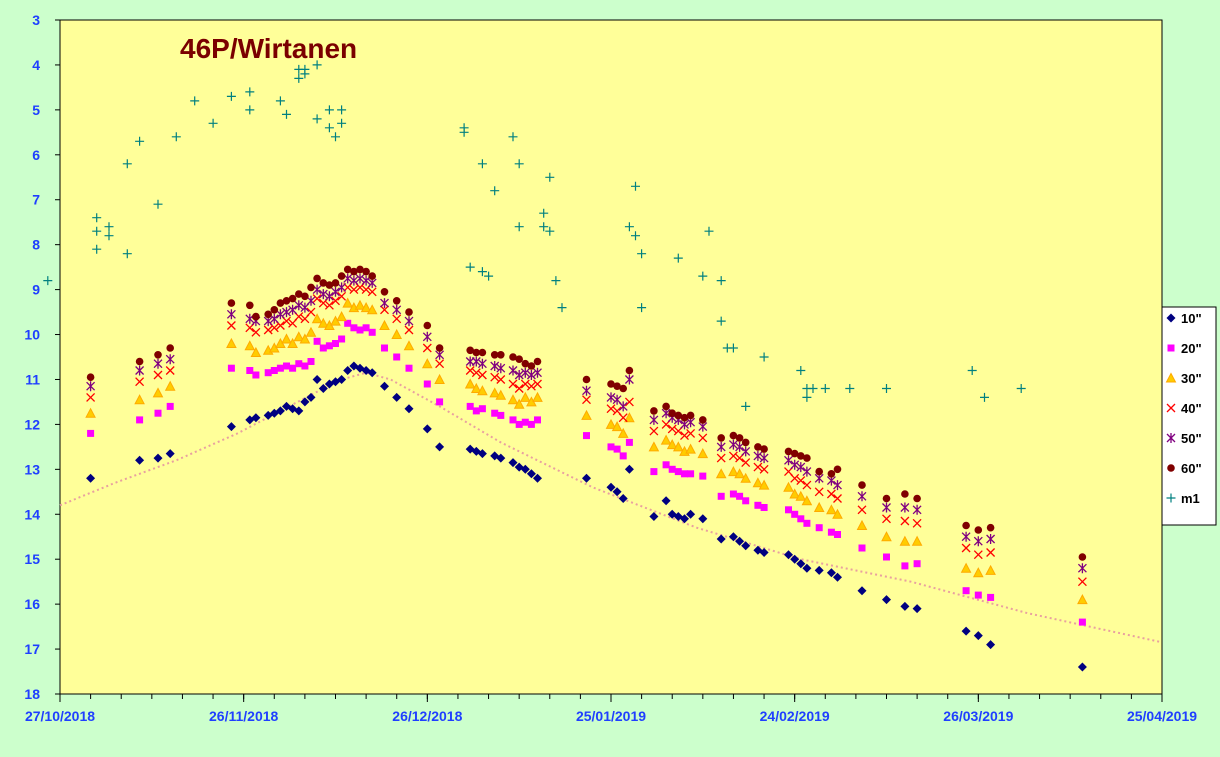 The width and height of the screenshot is (1220, 757). I want to click on legend-item-label: 50", so click(1191, 438).